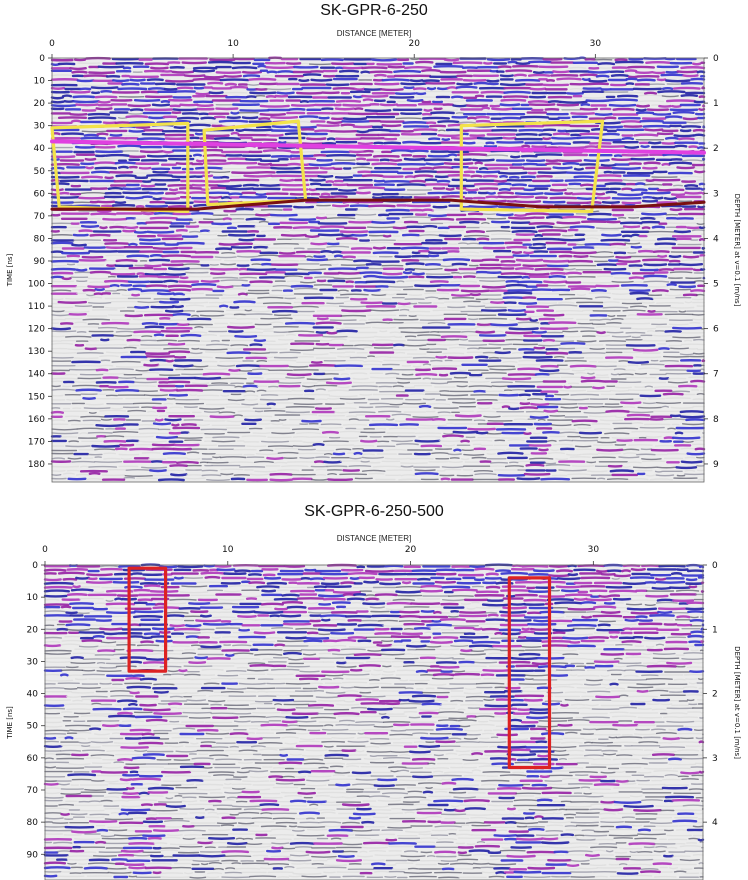 This screenshot has height=880, width=748. Describe the element at coordinates (36, 330) in the screenshot. I see `y-tick-label: 120` at that location.